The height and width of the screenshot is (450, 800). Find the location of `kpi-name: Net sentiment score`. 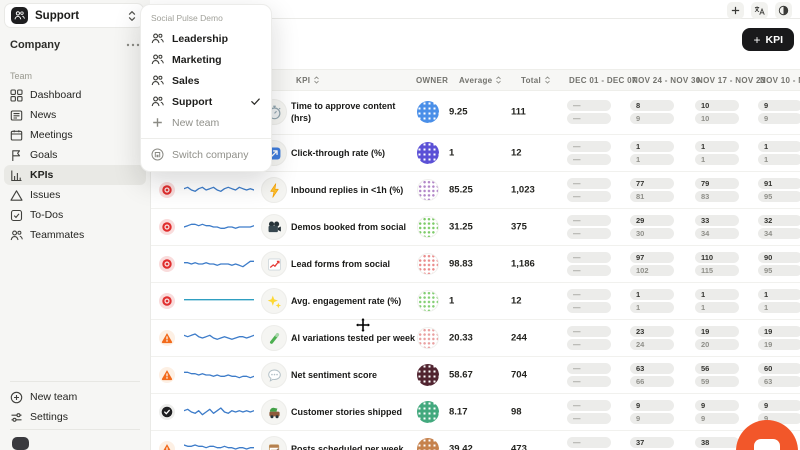

kpi-name: Net sentiment score is located at coordinates (334, 374).